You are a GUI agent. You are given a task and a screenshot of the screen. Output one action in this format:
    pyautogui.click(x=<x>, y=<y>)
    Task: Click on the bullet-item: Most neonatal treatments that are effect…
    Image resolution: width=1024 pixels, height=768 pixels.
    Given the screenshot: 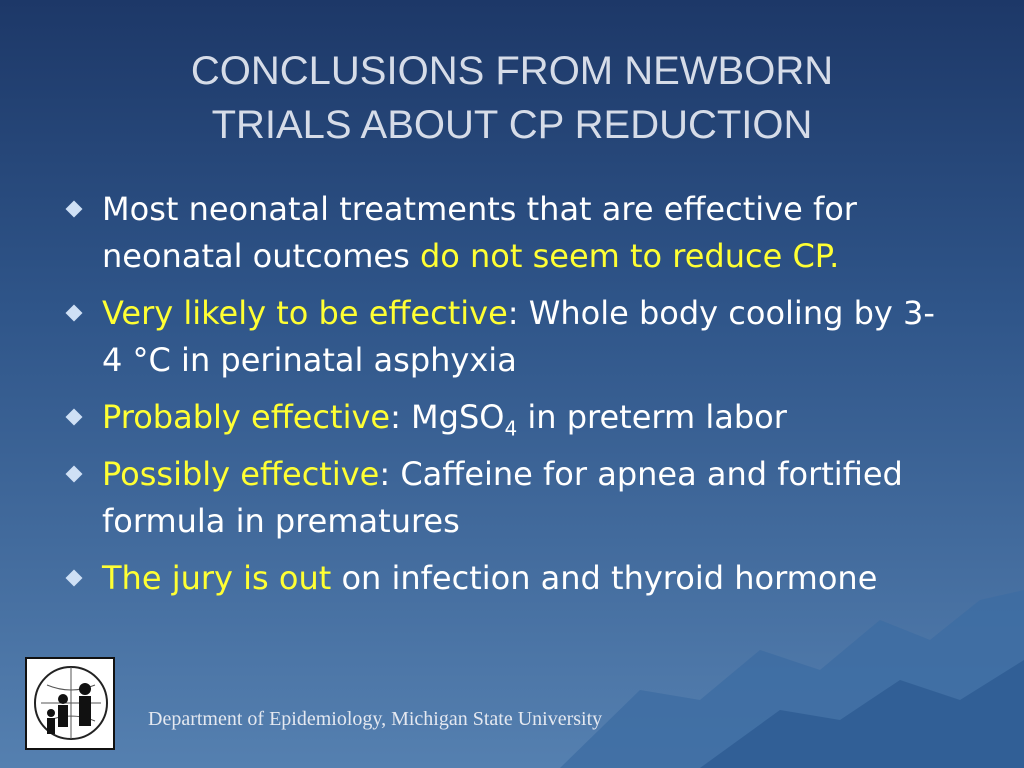 What is the action you would take?
    pyautogui.click(x=502, y=233)
    